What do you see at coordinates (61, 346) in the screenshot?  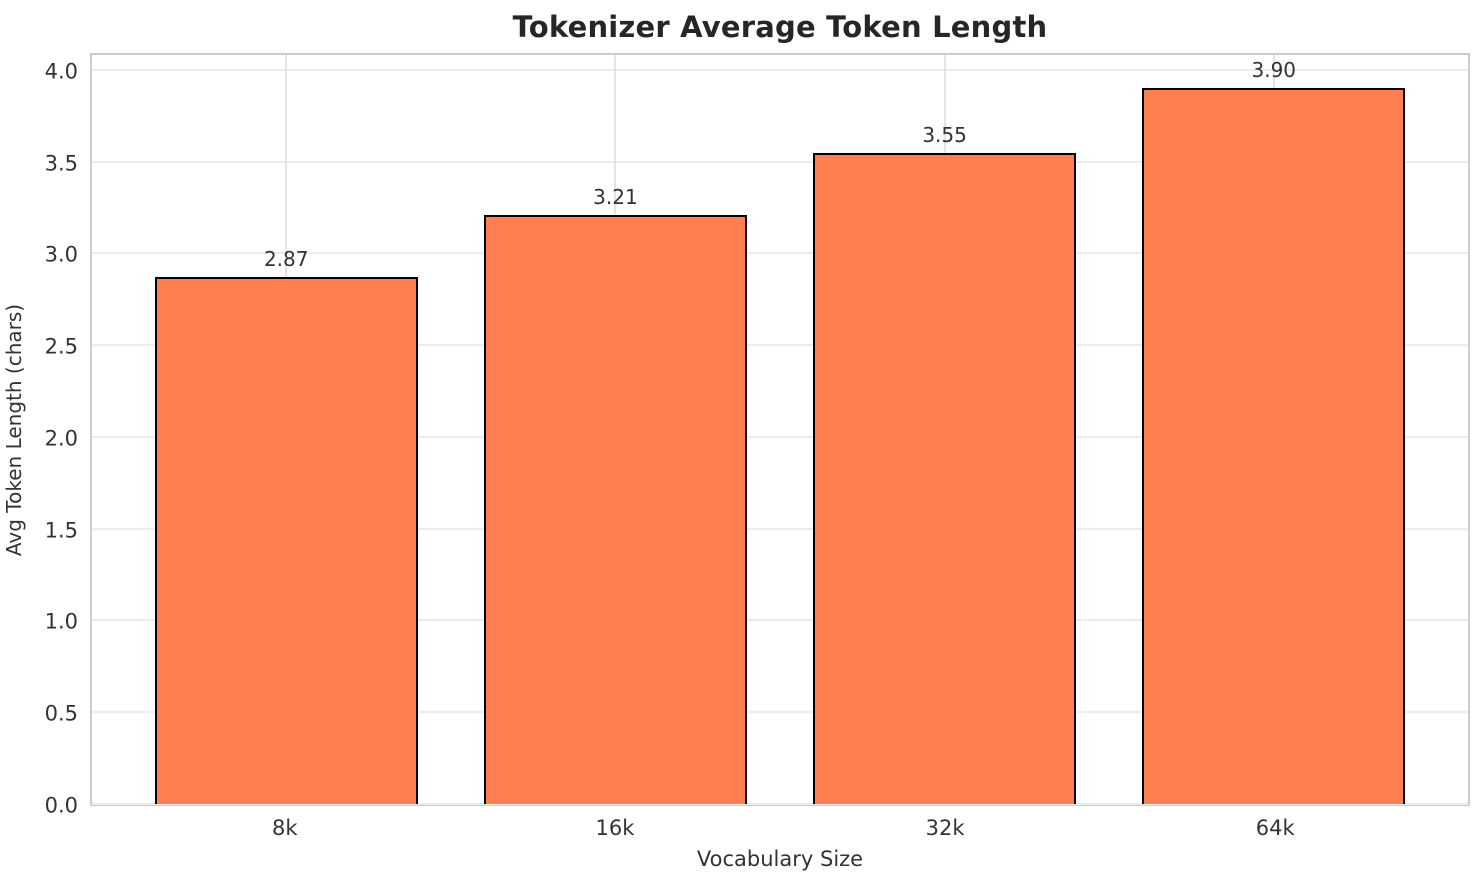 I see `y-tick-label: 2.5` at bounding box center [61, 346].